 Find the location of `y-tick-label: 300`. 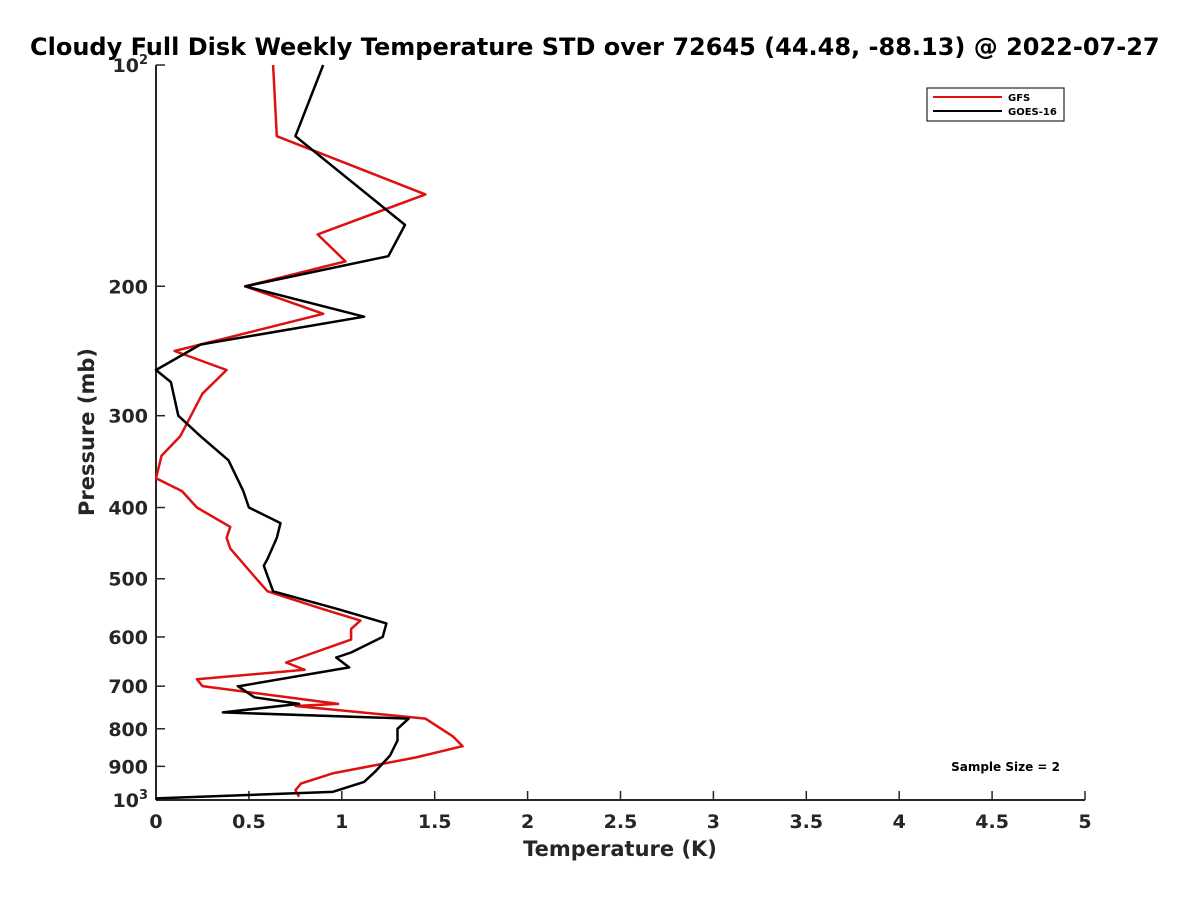

y-tick-label: 300 is located at coordinates (128, 417).